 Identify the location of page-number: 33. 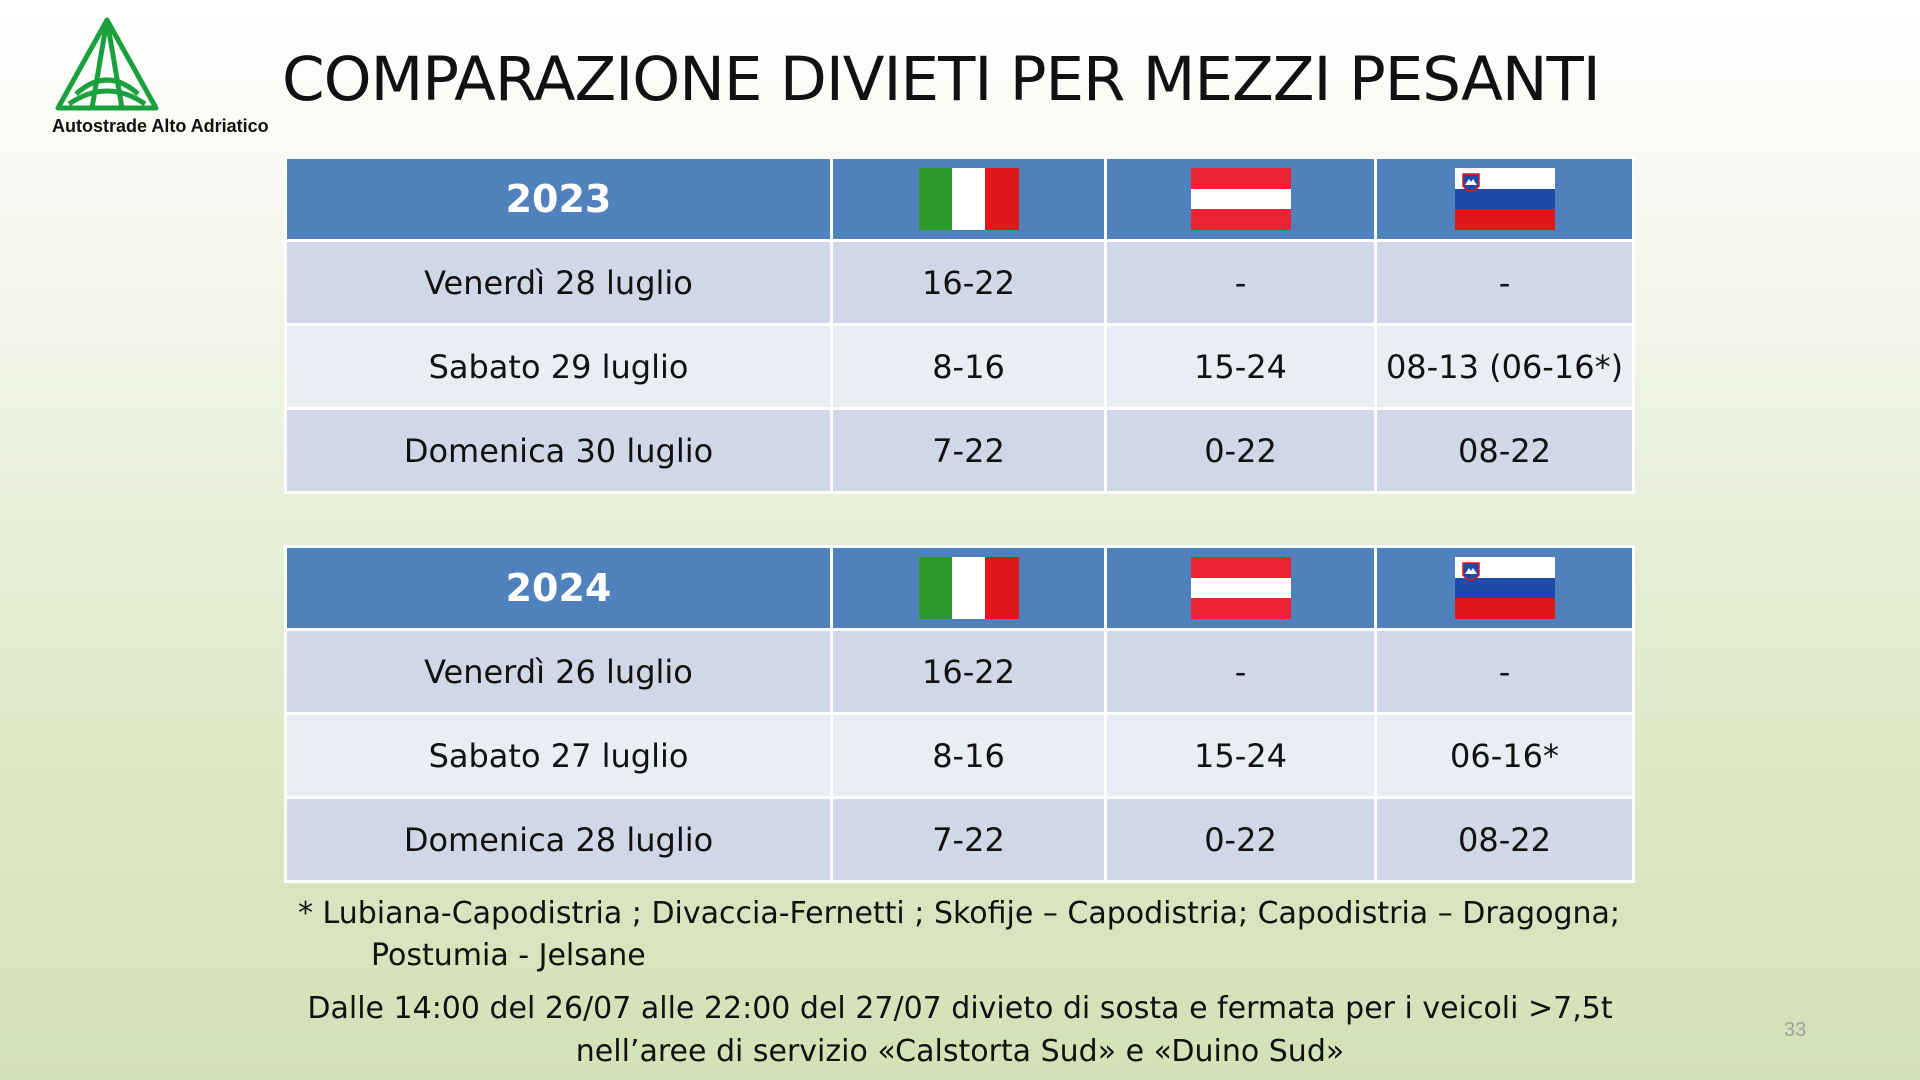
(1795, 1030).